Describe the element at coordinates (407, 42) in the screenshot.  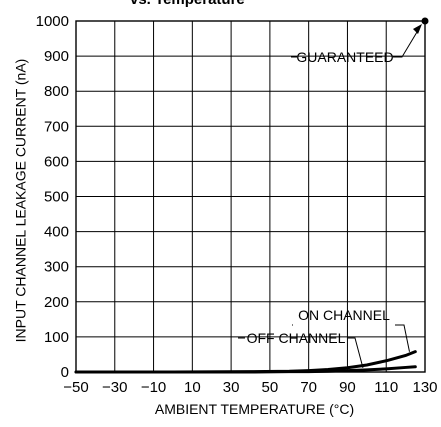
I see `guaranteed-leader-arrow` at that location.